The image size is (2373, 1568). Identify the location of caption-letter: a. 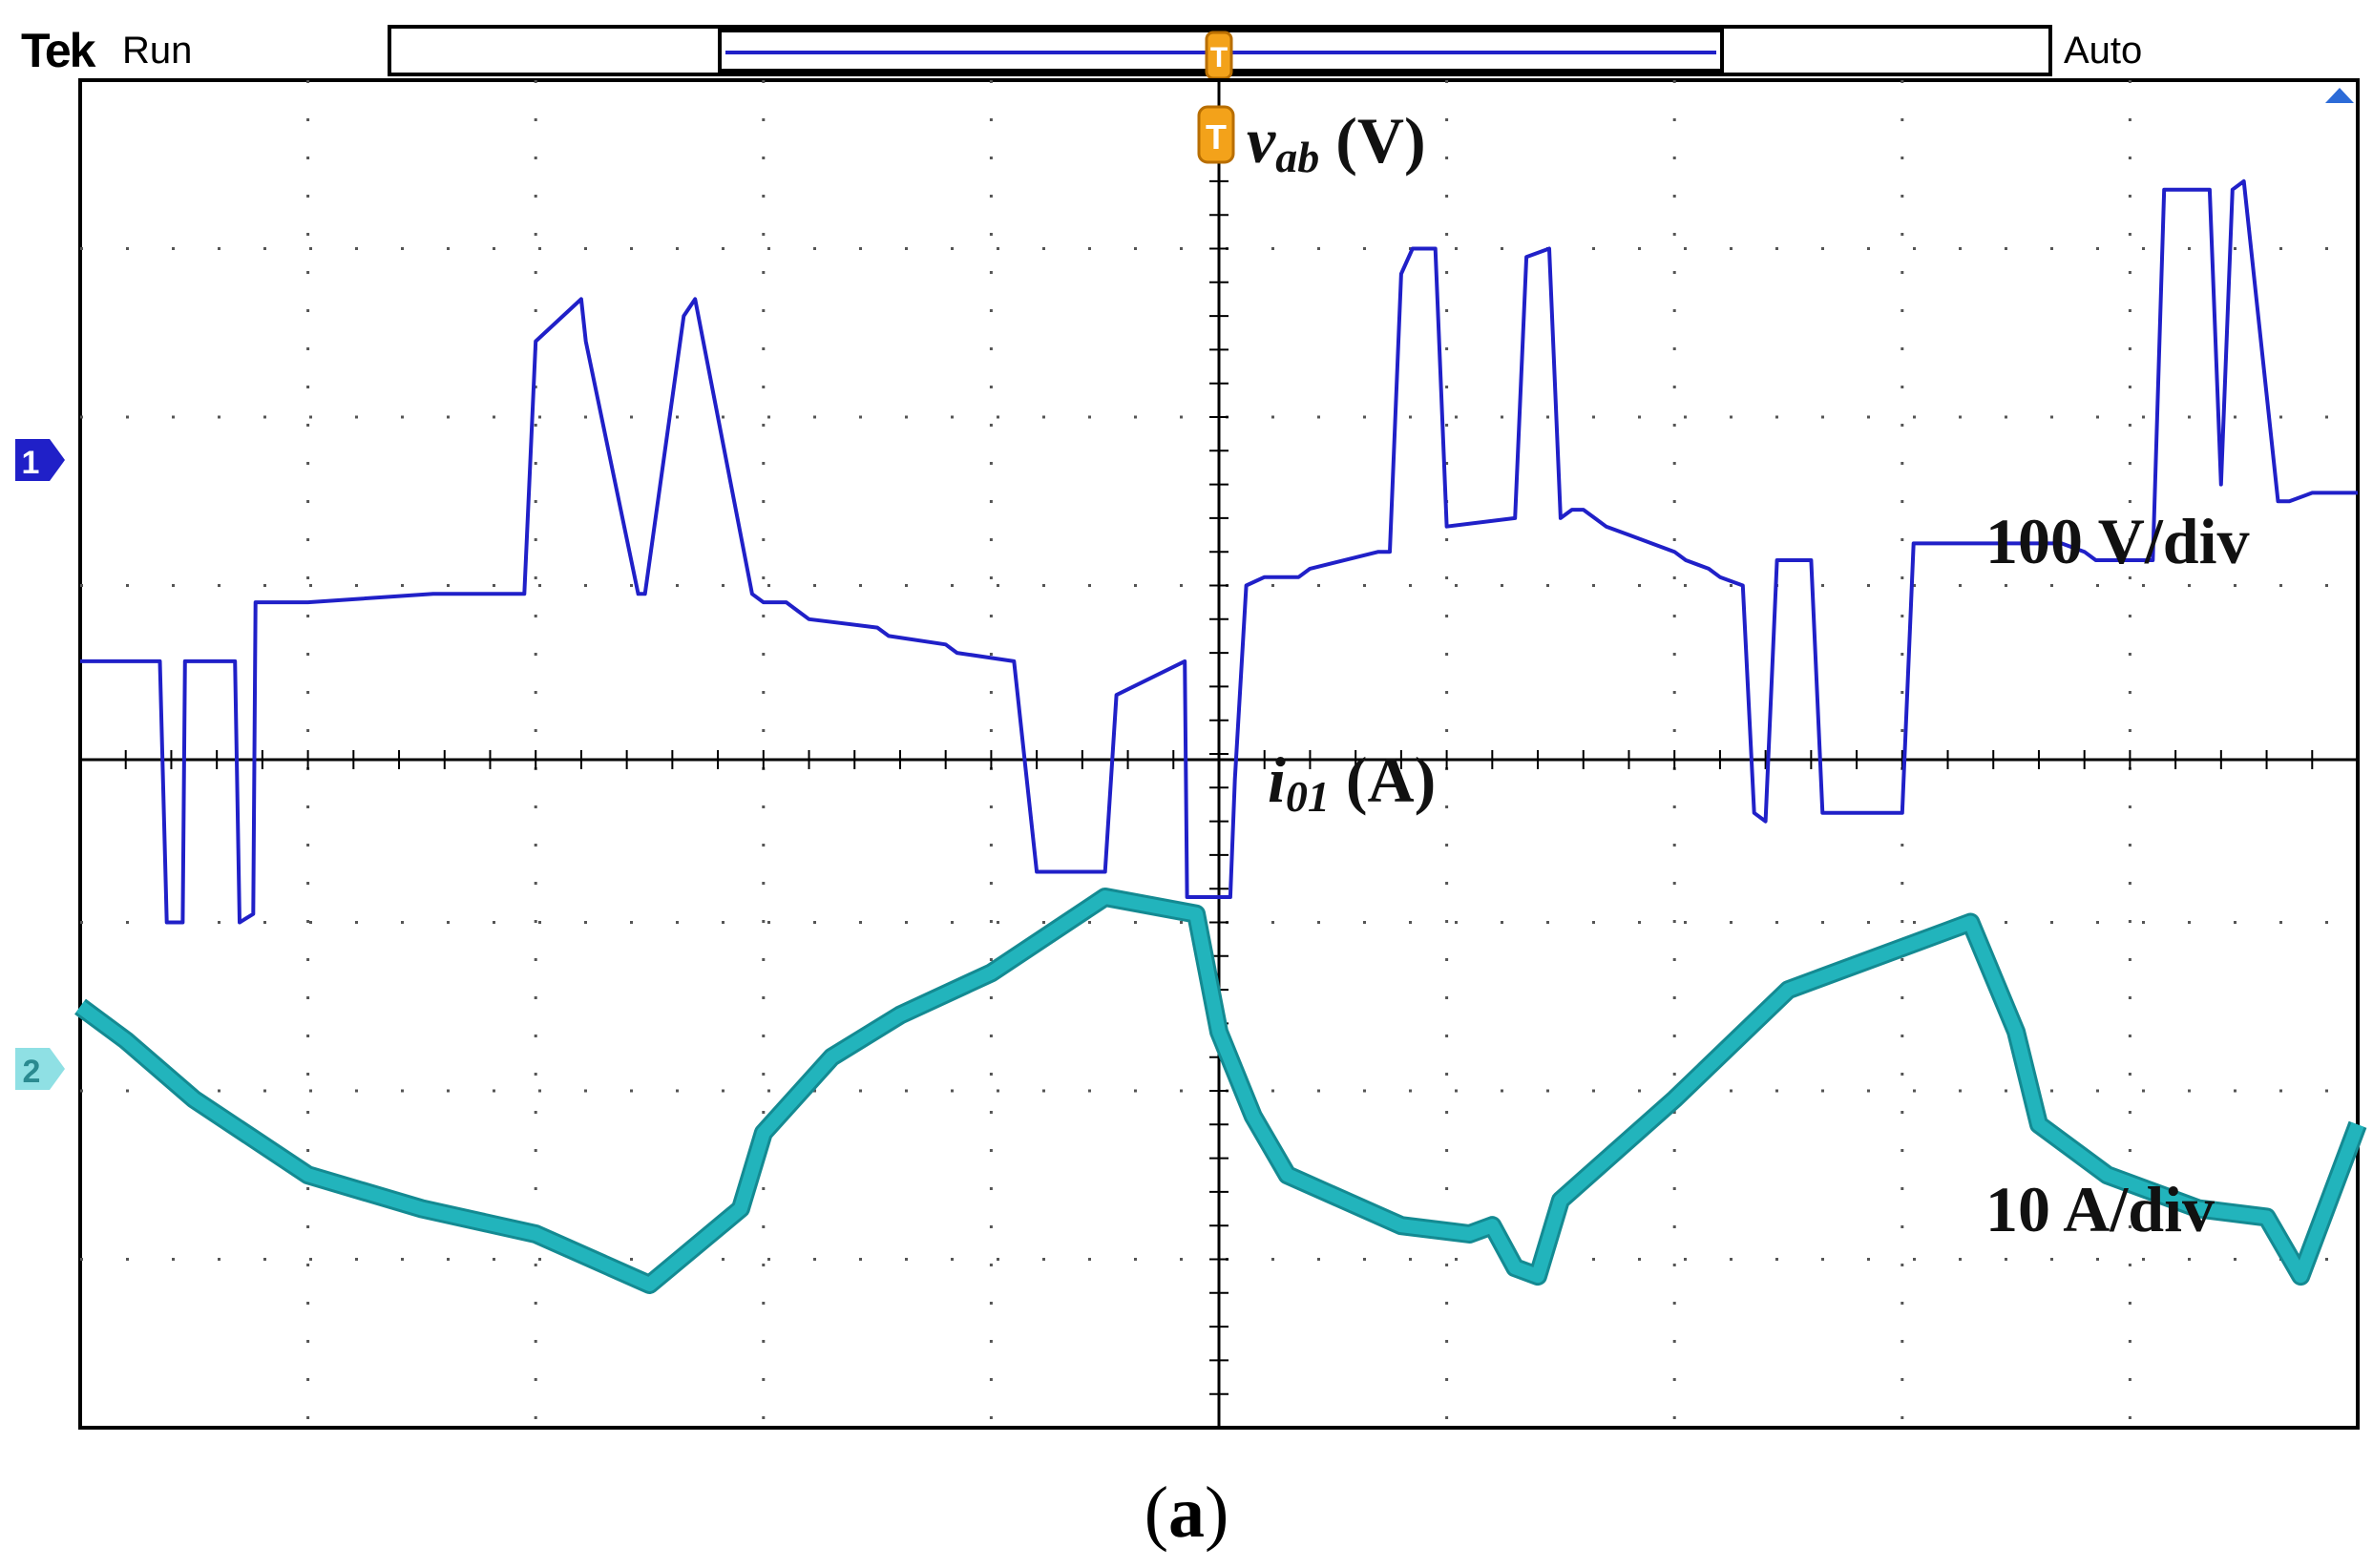
(1186, 1513).